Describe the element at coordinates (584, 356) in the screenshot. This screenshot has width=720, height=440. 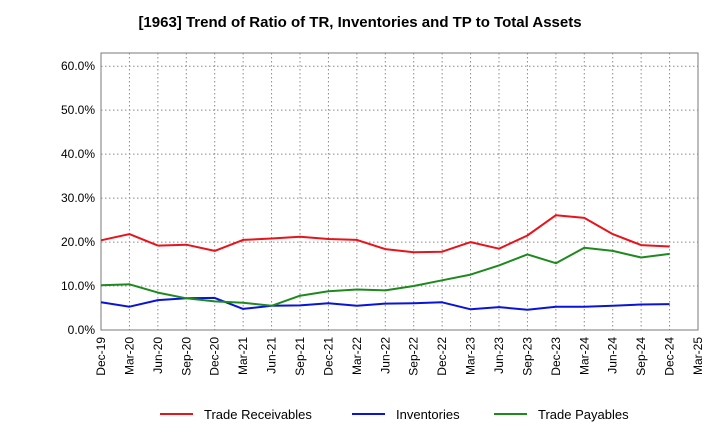
I see `x-tick-label: Mar-24` at that location.